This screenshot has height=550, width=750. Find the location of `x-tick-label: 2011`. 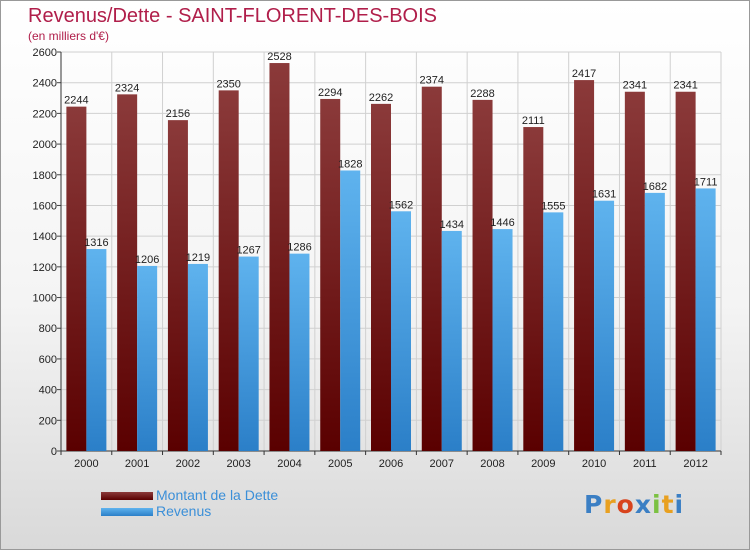

x-tick-label: 2011 is located at coordinates (645, 464).